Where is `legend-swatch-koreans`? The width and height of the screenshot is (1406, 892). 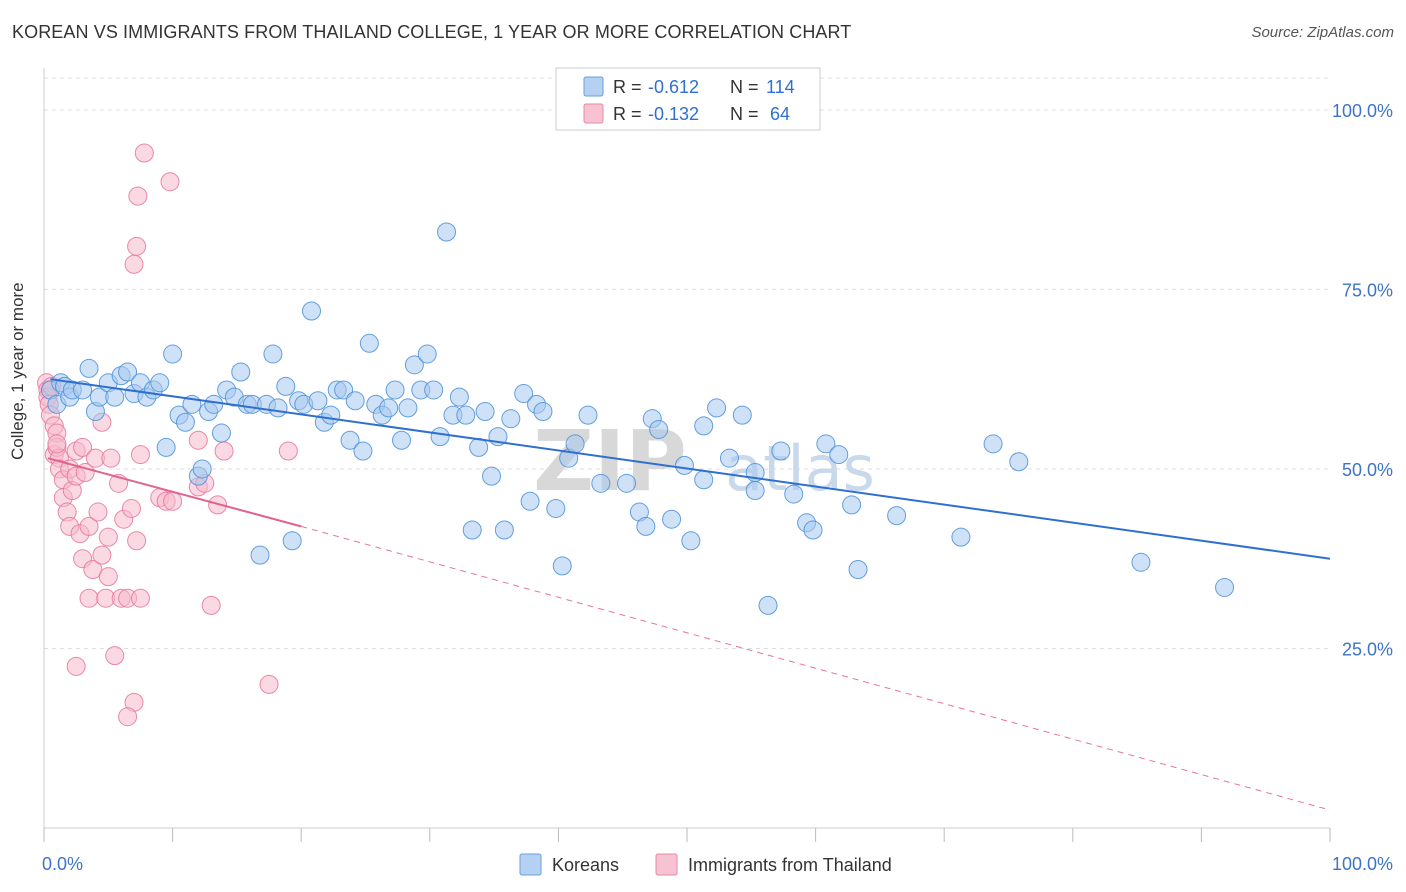 legend-swatch-koreans is located at coordinates (530, 864).